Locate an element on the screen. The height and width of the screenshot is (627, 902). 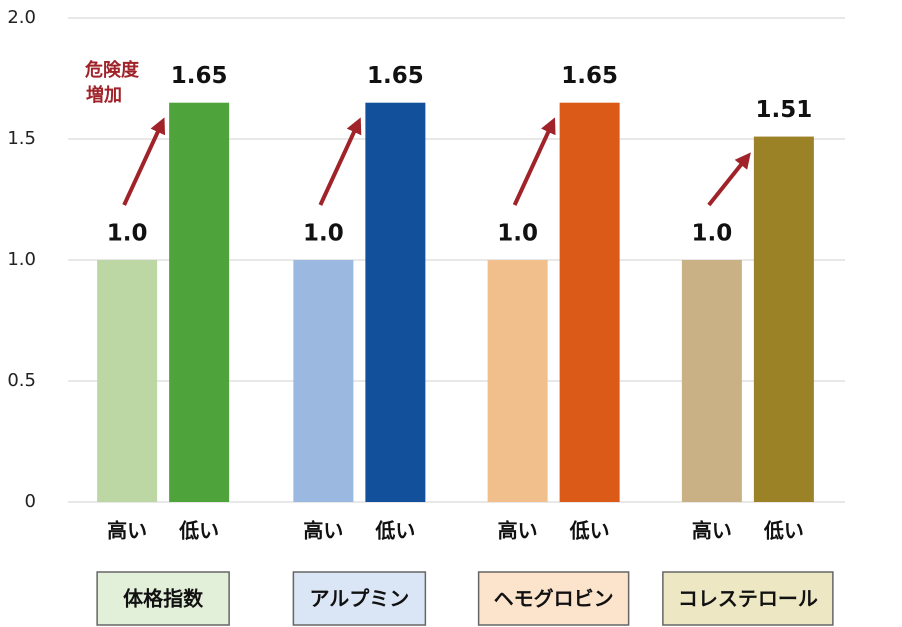
category-label: アルプミン is located at coordinates (359, 599).